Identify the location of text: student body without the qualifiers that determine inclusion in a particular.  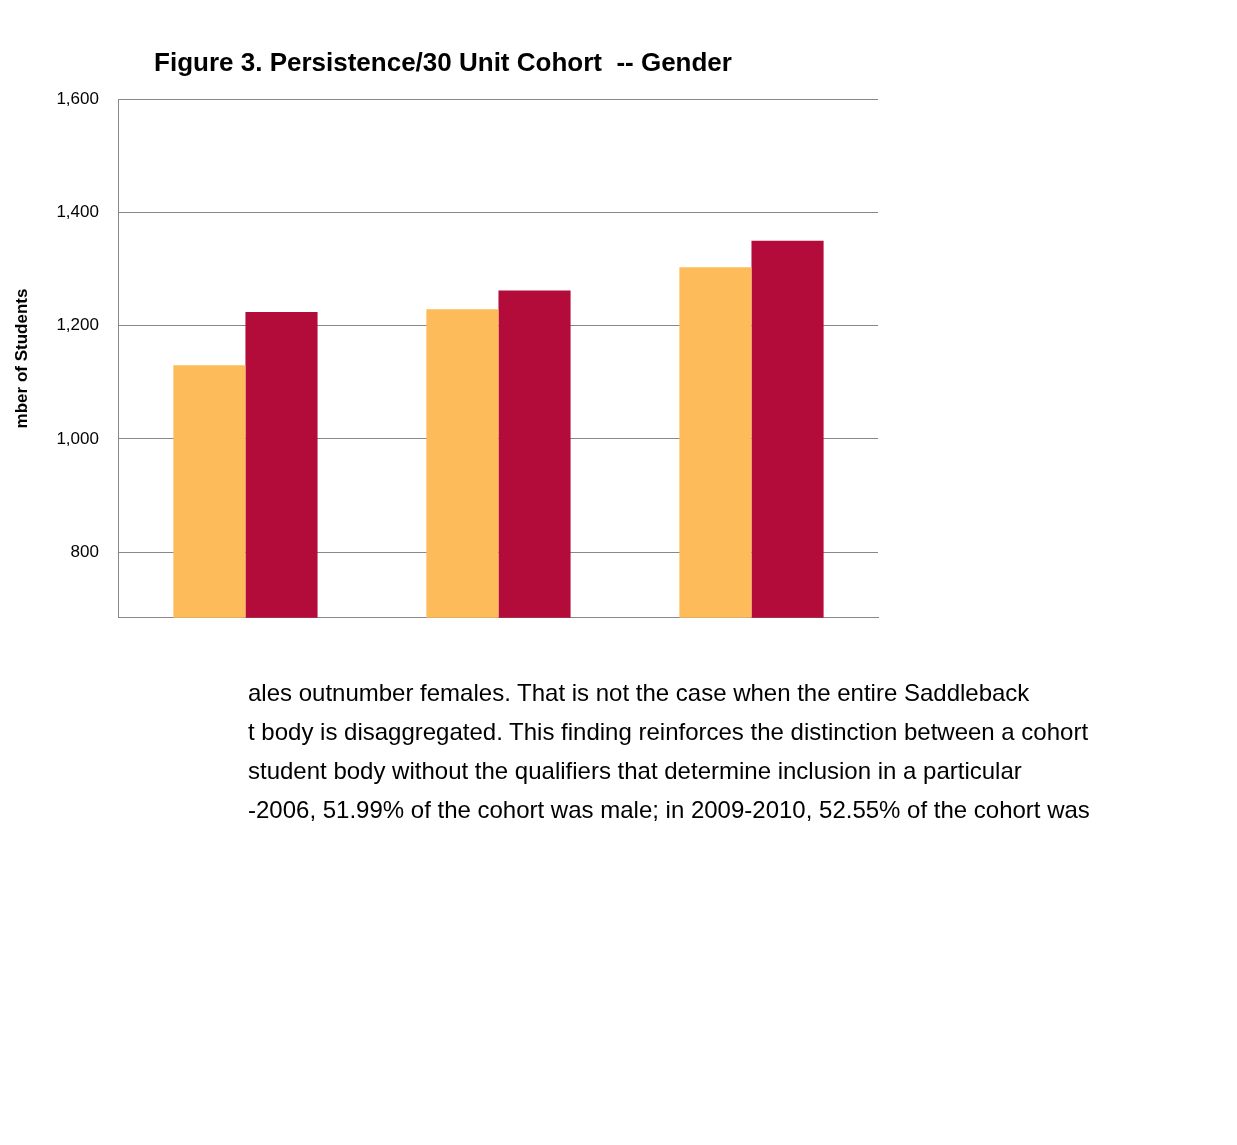
(635, 771).